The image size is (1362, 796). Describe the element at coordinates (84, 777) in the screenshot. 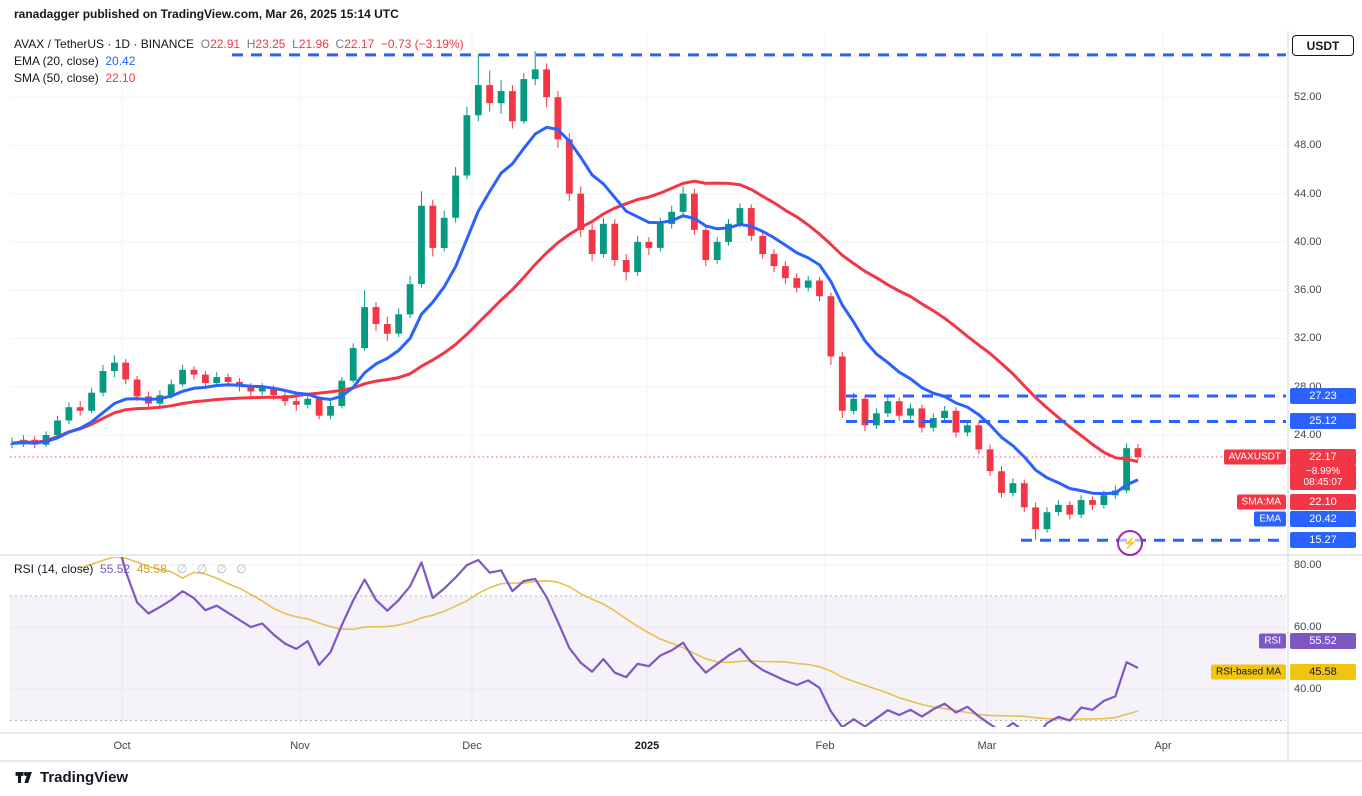

I see `tradingview-wordmark: TradingView` at that location.